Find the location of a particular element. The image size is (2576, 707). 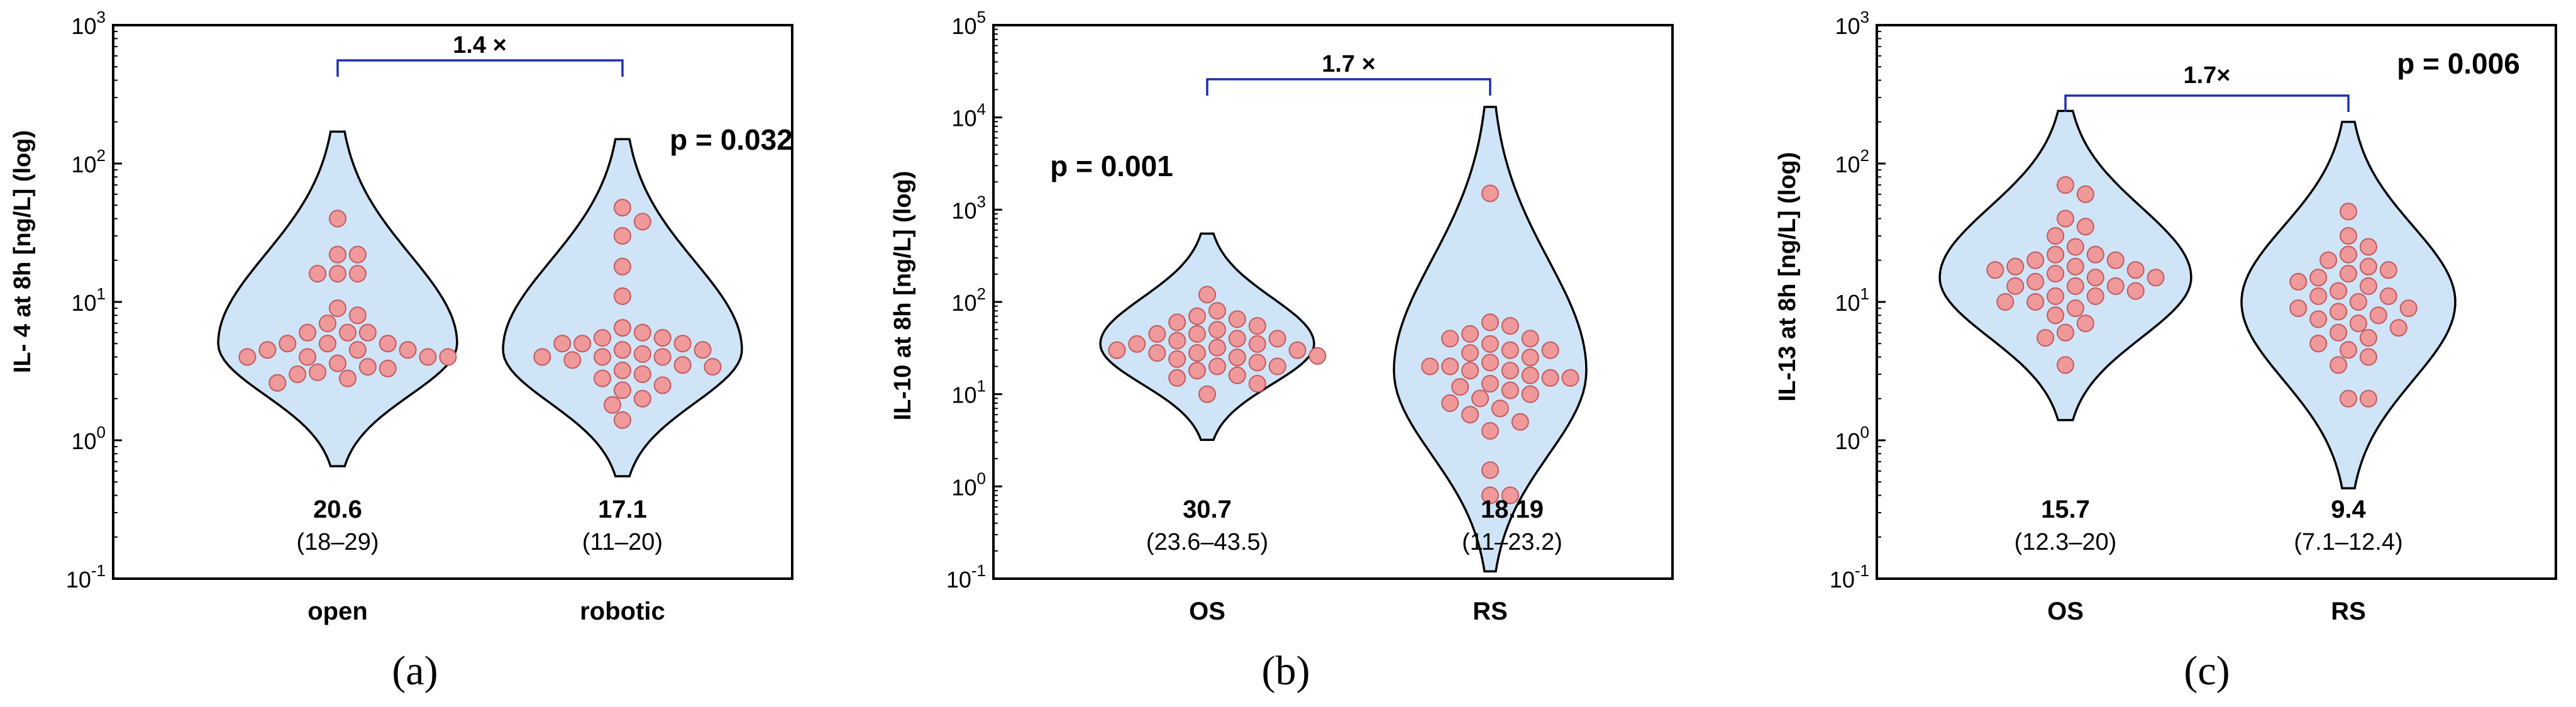

y-tick-label-b-0: 10⁻¹ is located at coordinates (966, 577).